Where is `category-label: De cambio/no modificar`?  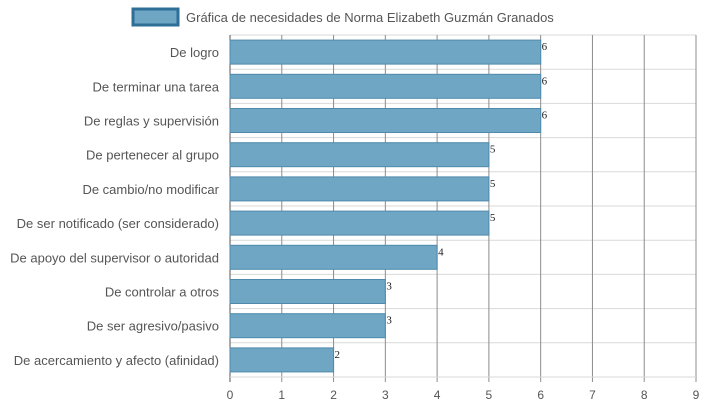 category-label: De cambio/no modificar is located at coordinates (150, 189).